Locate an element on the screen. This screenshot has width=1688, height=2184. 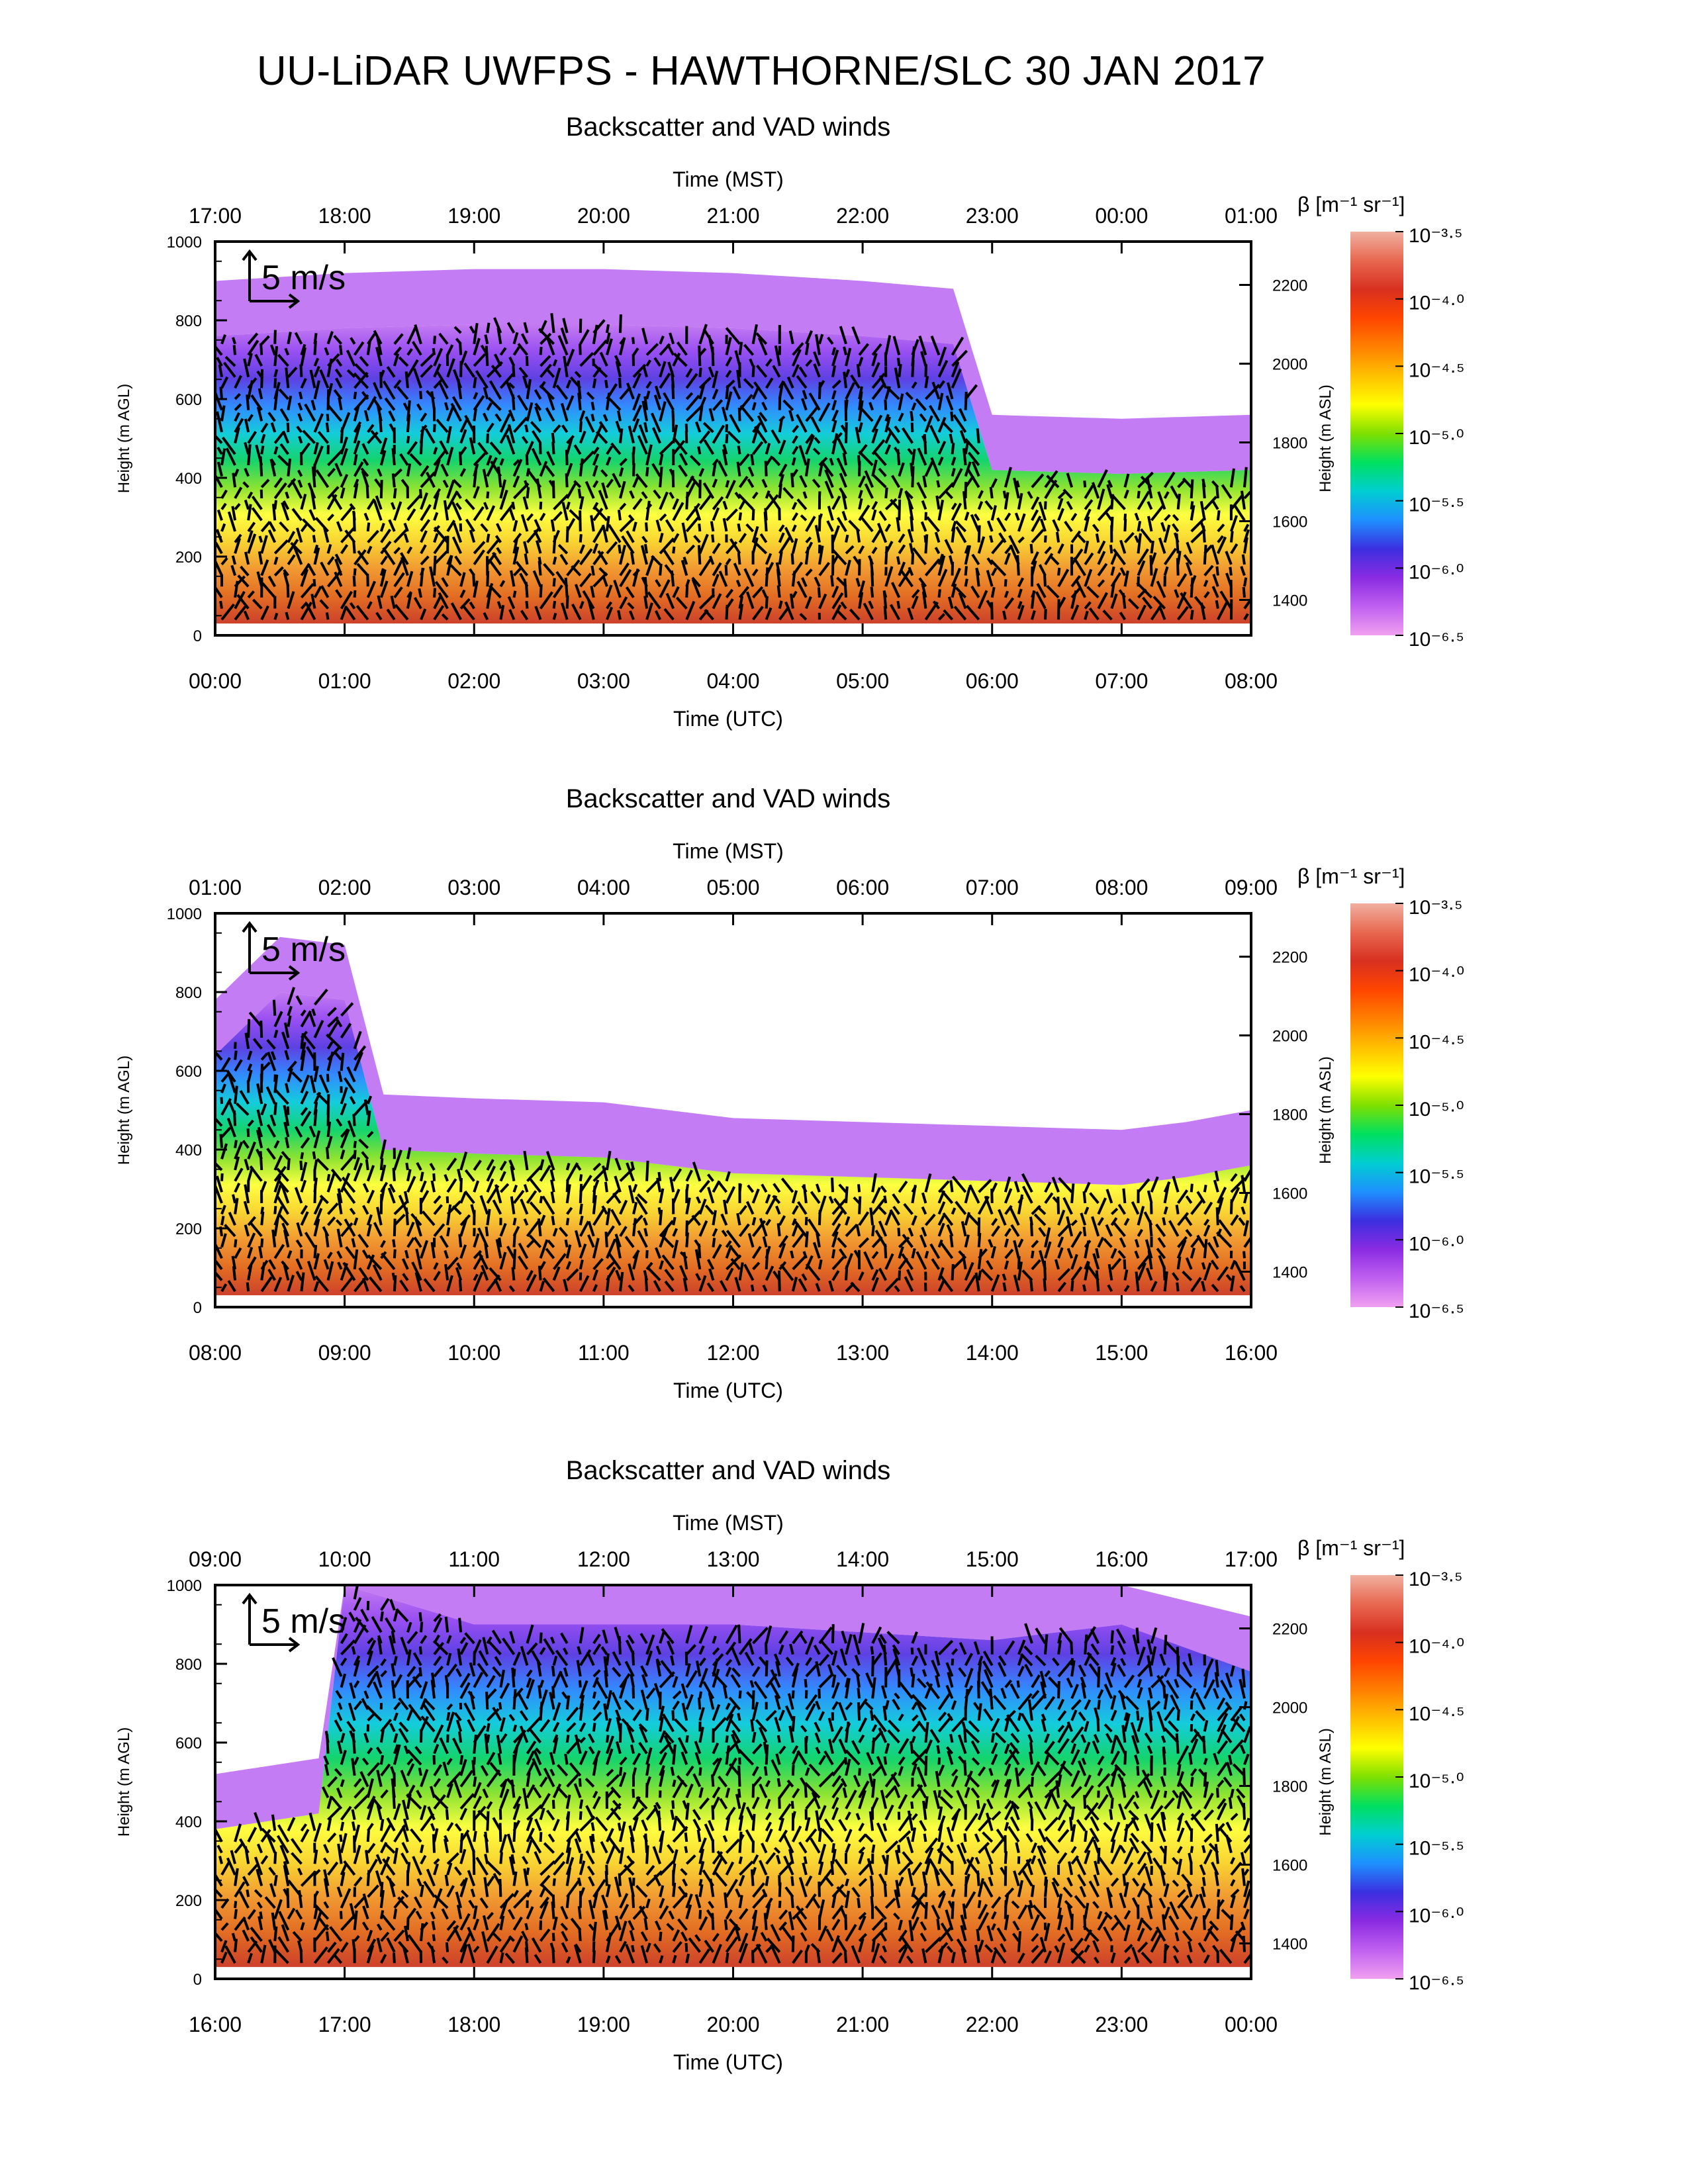
colorbar-tick-label: 10⁻⁴·⁰ is located at coordinates (1436, 303).